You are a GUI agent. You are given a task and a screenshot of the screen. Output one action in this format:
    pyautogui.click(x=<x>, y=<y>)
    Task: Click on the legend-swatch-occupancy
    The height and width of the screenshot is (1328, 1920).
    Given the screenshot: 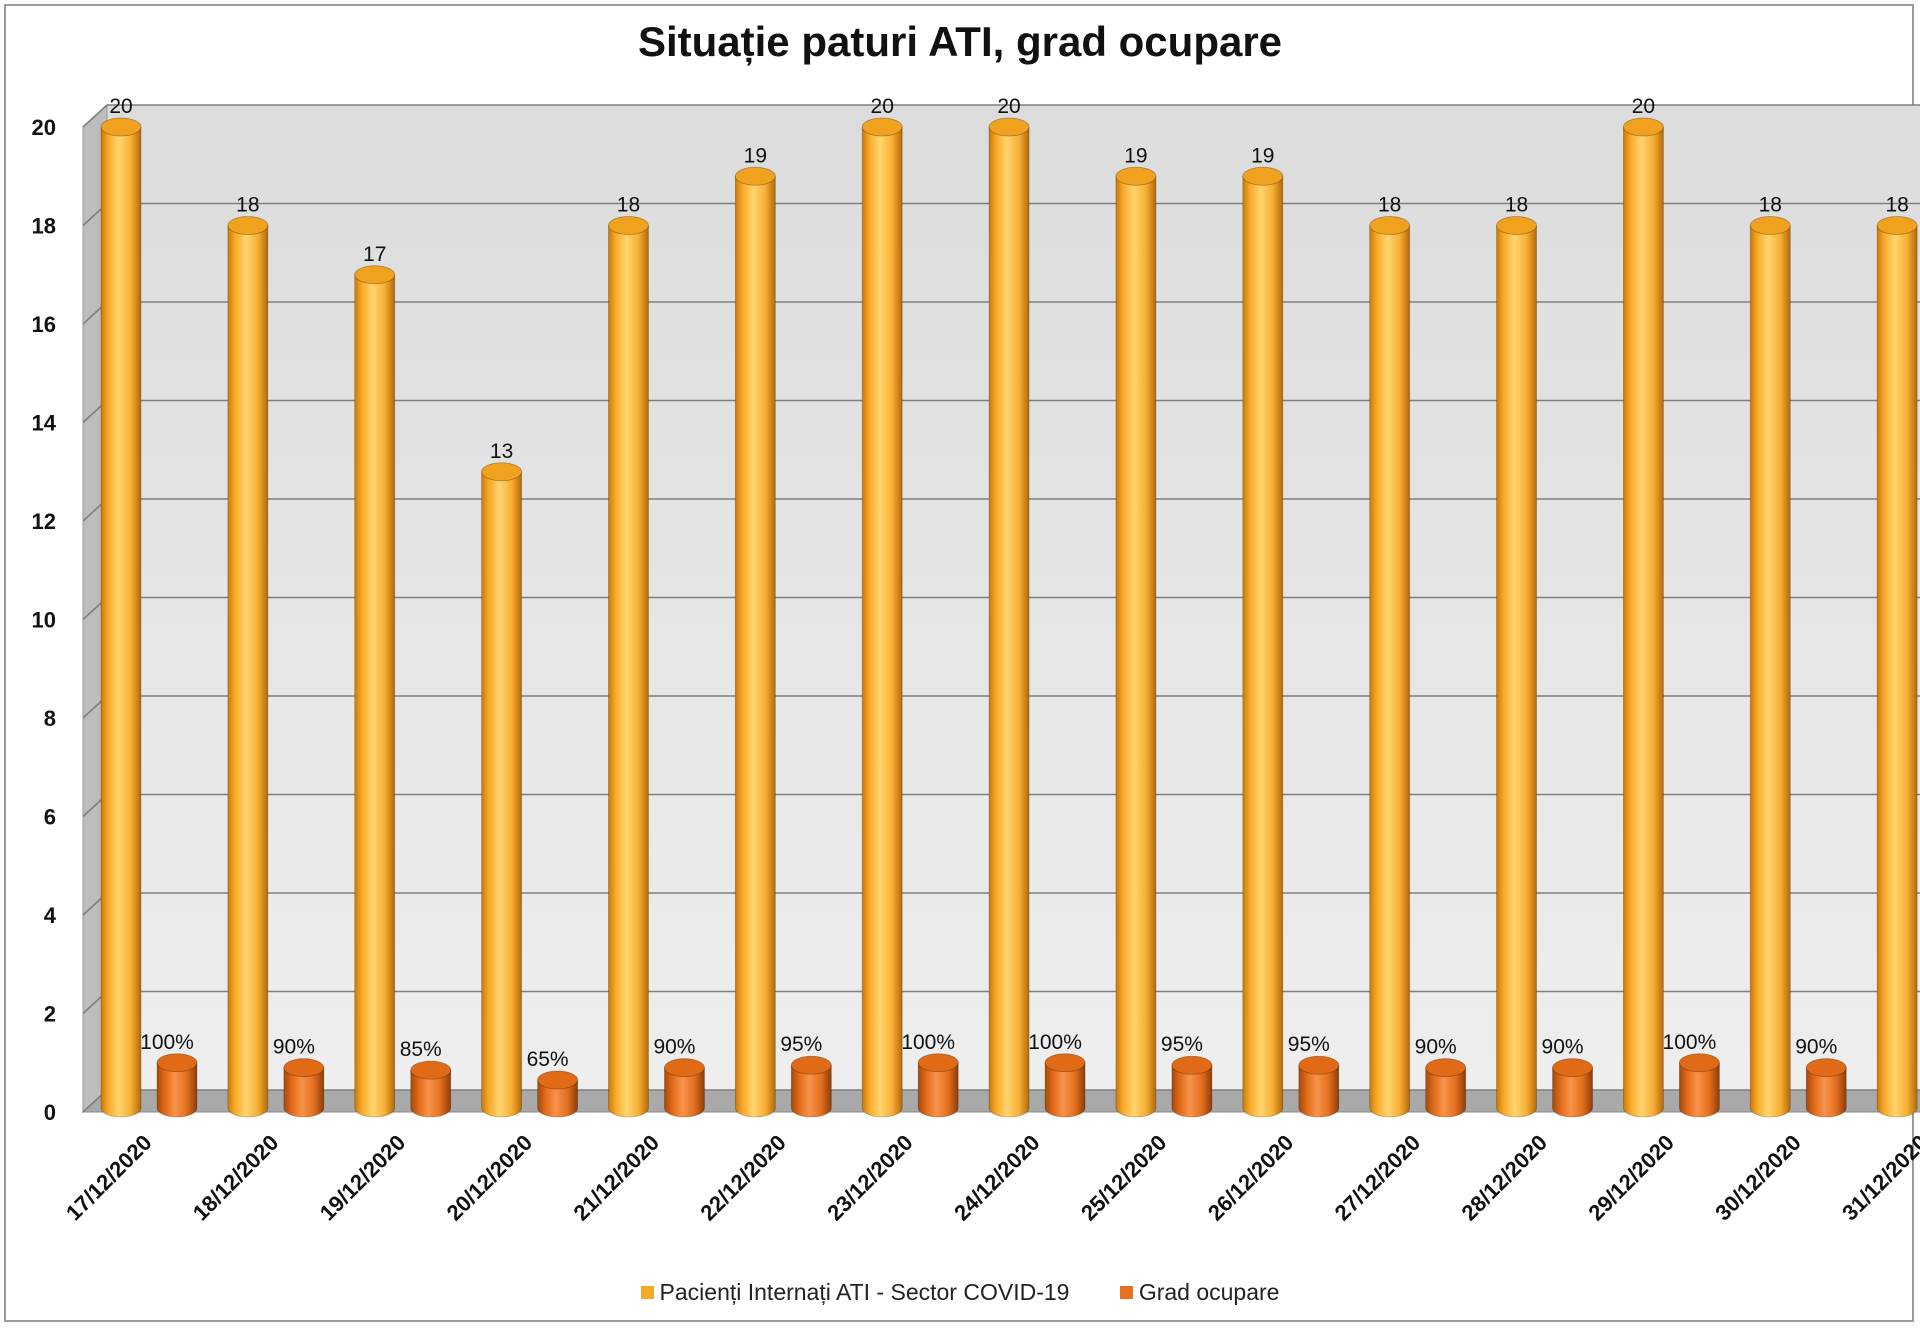 What is the action you would take?
    pyautogui.click(x=1126, y=1292)
    